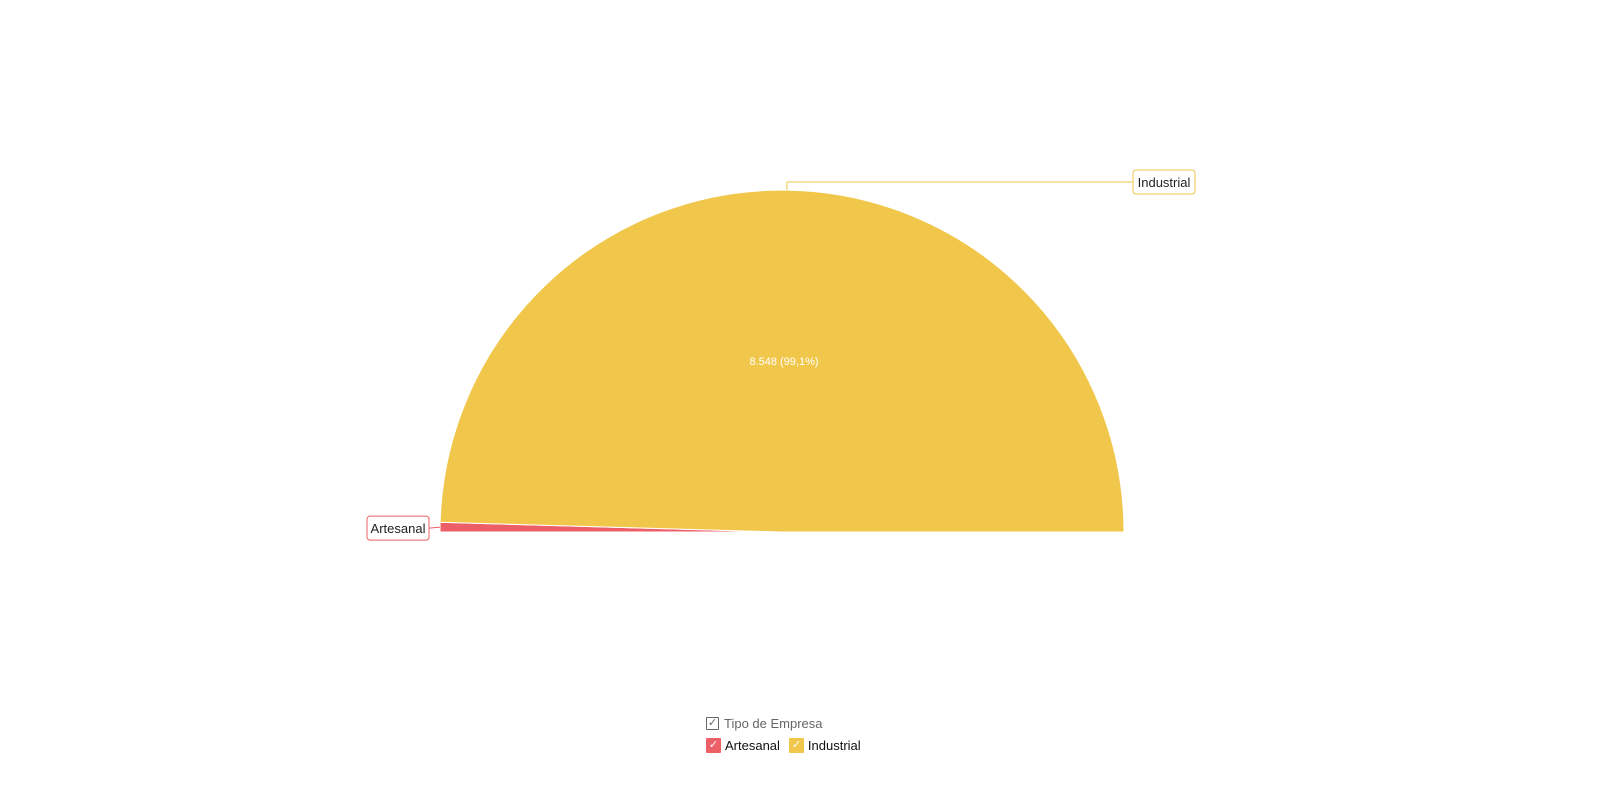 Image resolution: width=1600 pixels, height=785 pixels. I want to click on callout-box-artesanal, so click(398, 528).